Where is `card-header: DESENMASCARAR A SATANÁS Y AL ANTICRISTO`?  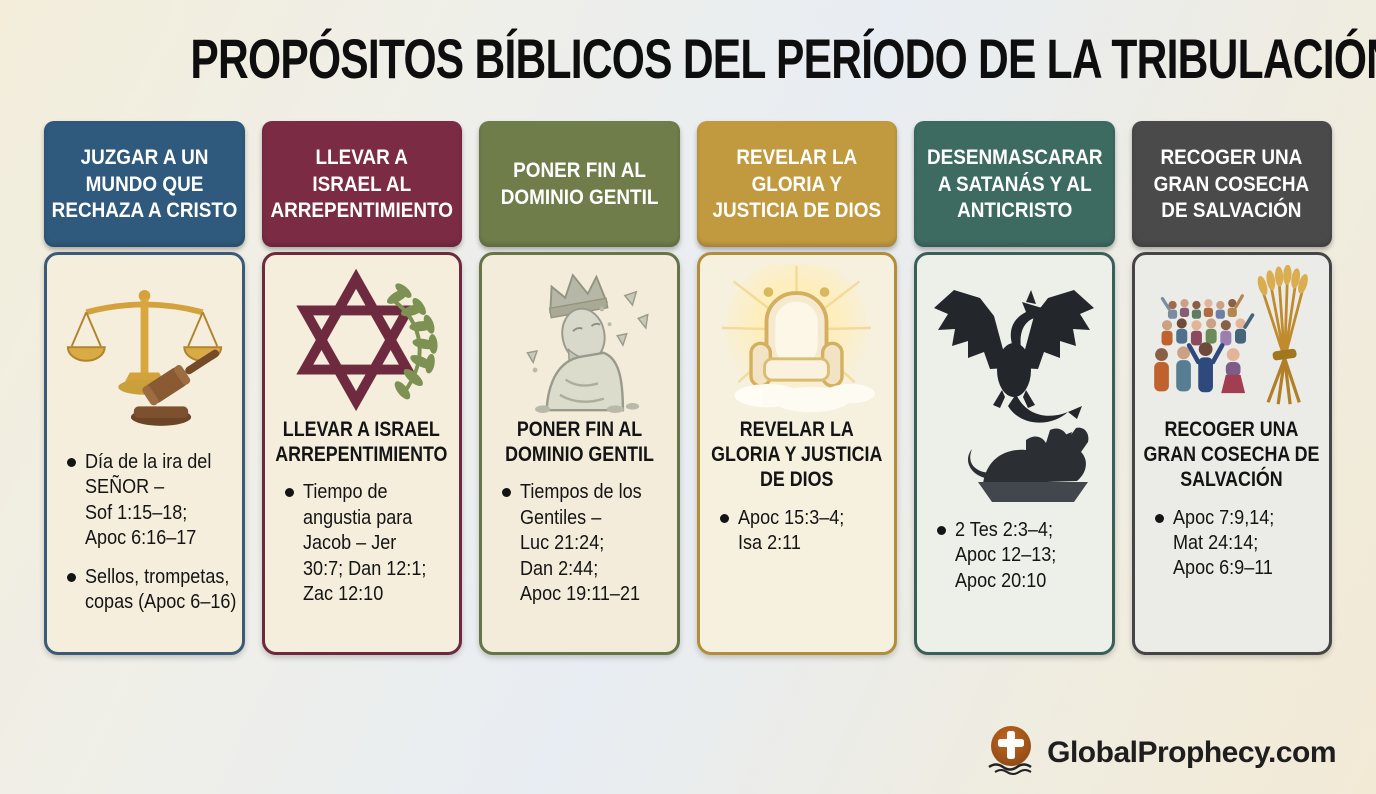
card-header: DESENMASCARAR A SATANÁS Y AL ANTICRISTO is located at coordinates (1014, 184).